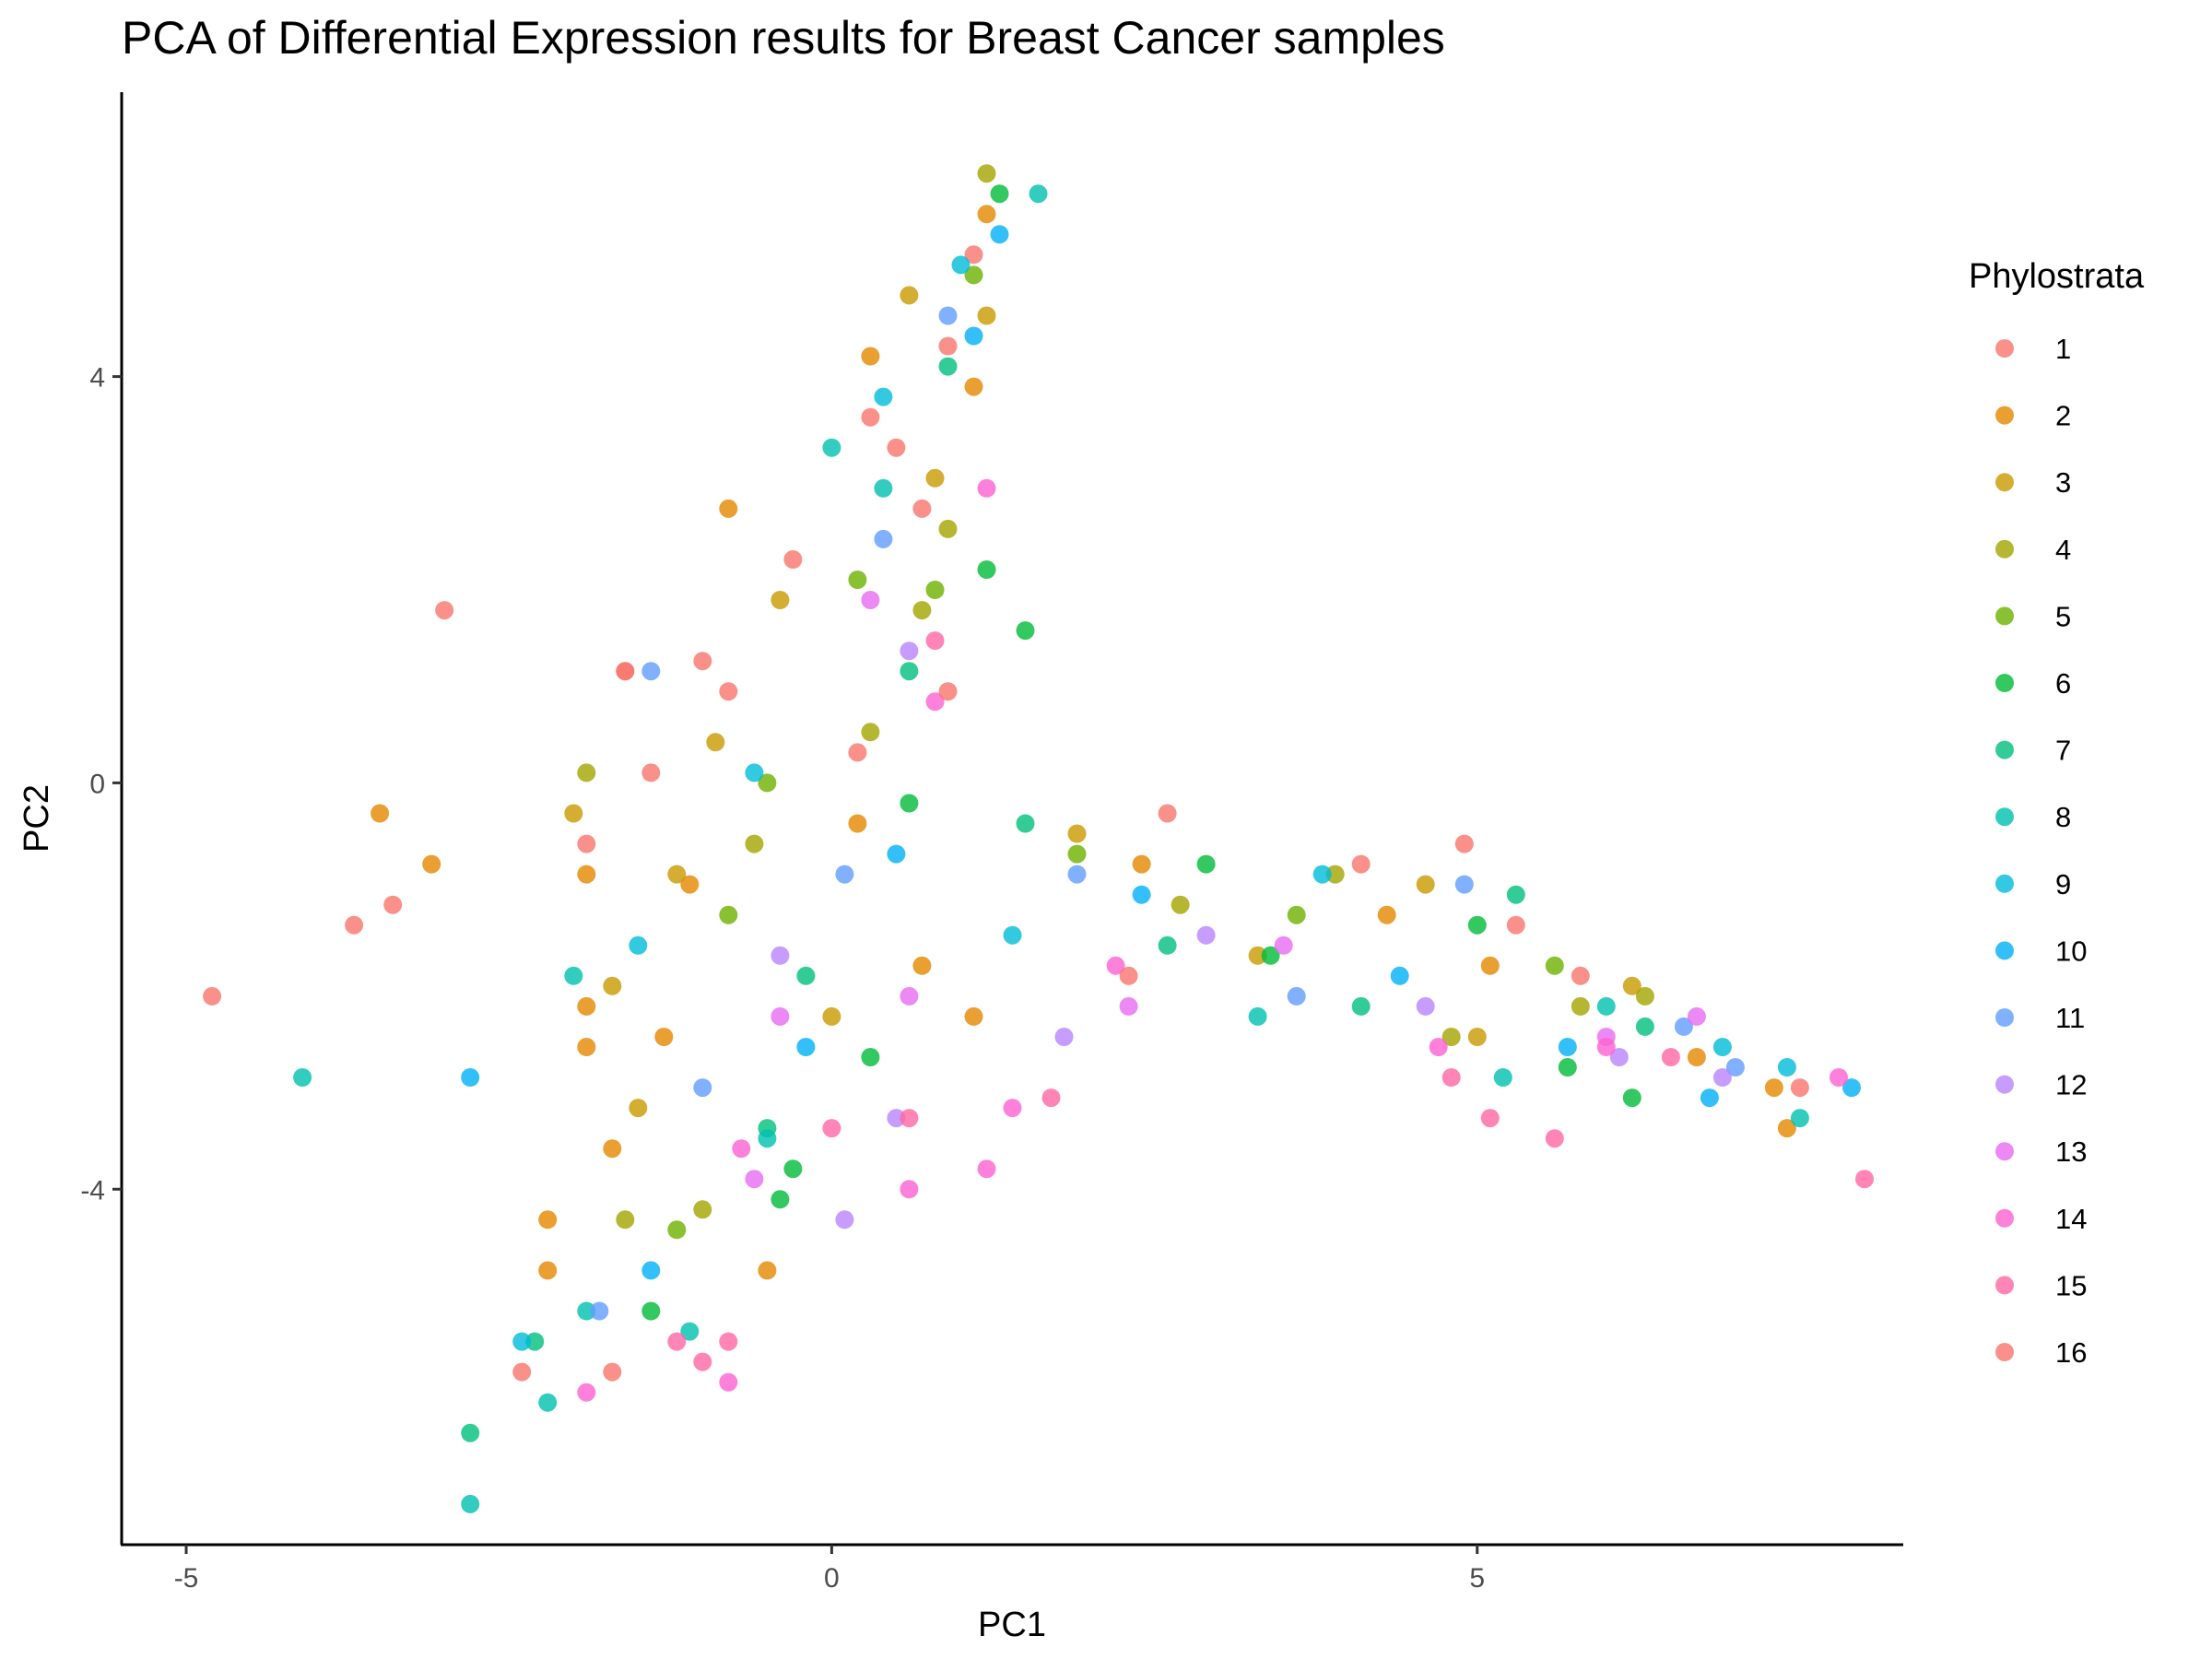 Image resolution: width=2212 pixels, height=1659 pixels. Describe the element at coordinates (2071, 951) in the screenshot. I see `legend-label-10: 10` at that location.